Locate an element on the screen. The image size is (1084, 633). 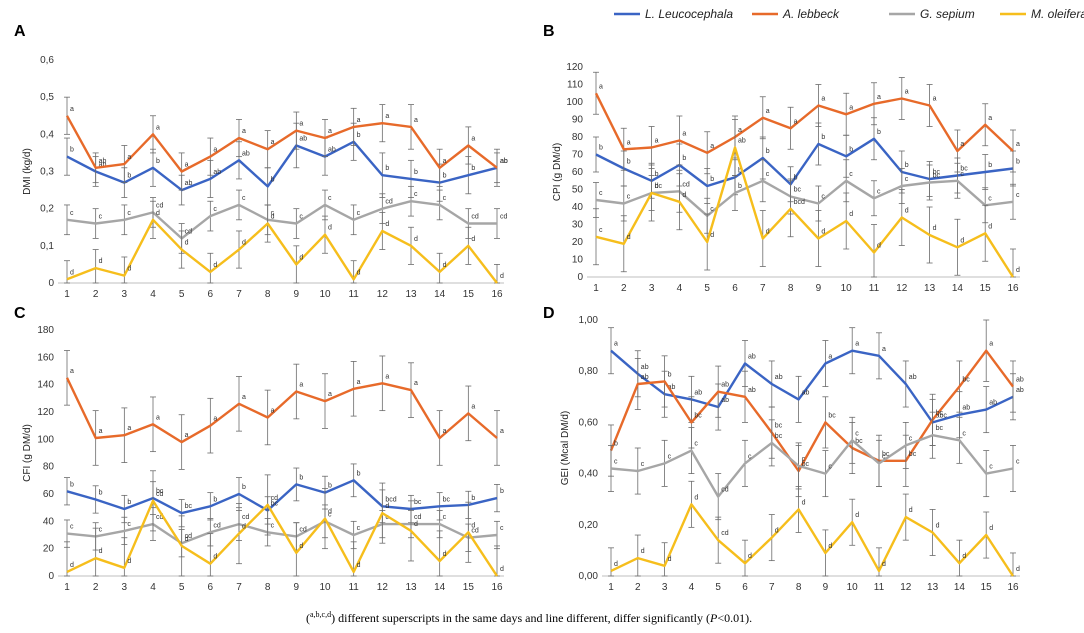
x-tick-label: 4 is located at coordinates (153, 294).